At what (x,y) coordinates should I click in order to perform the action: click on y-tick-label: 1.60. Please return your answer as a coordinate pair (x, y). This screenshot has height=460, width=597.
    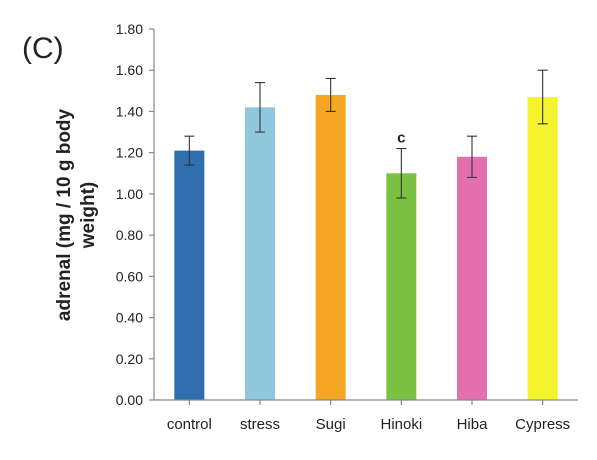
    Looking at the image, I should click on (129, 70).